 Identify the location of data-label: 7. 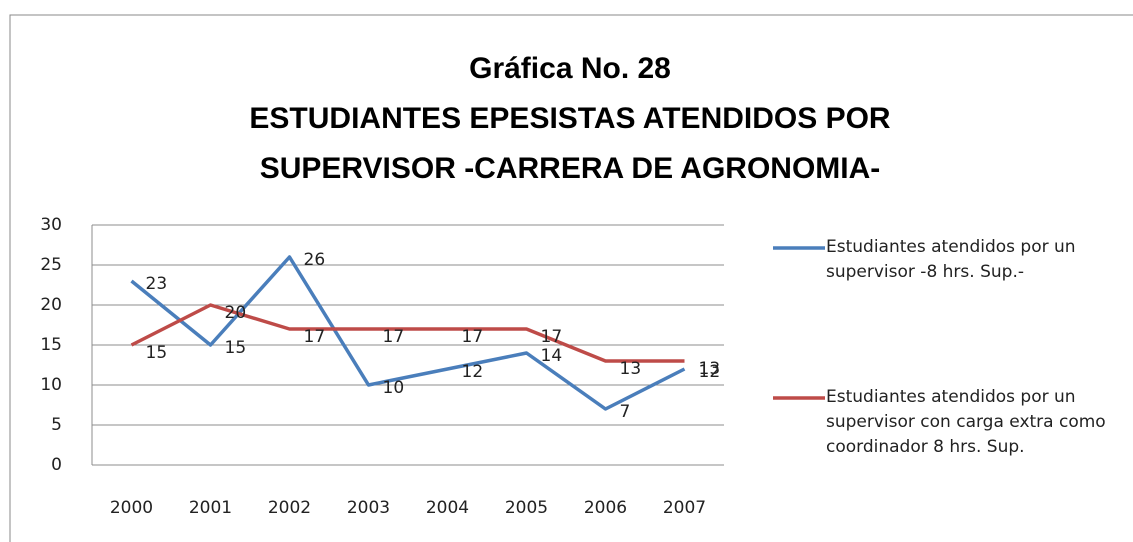
(625, 412).